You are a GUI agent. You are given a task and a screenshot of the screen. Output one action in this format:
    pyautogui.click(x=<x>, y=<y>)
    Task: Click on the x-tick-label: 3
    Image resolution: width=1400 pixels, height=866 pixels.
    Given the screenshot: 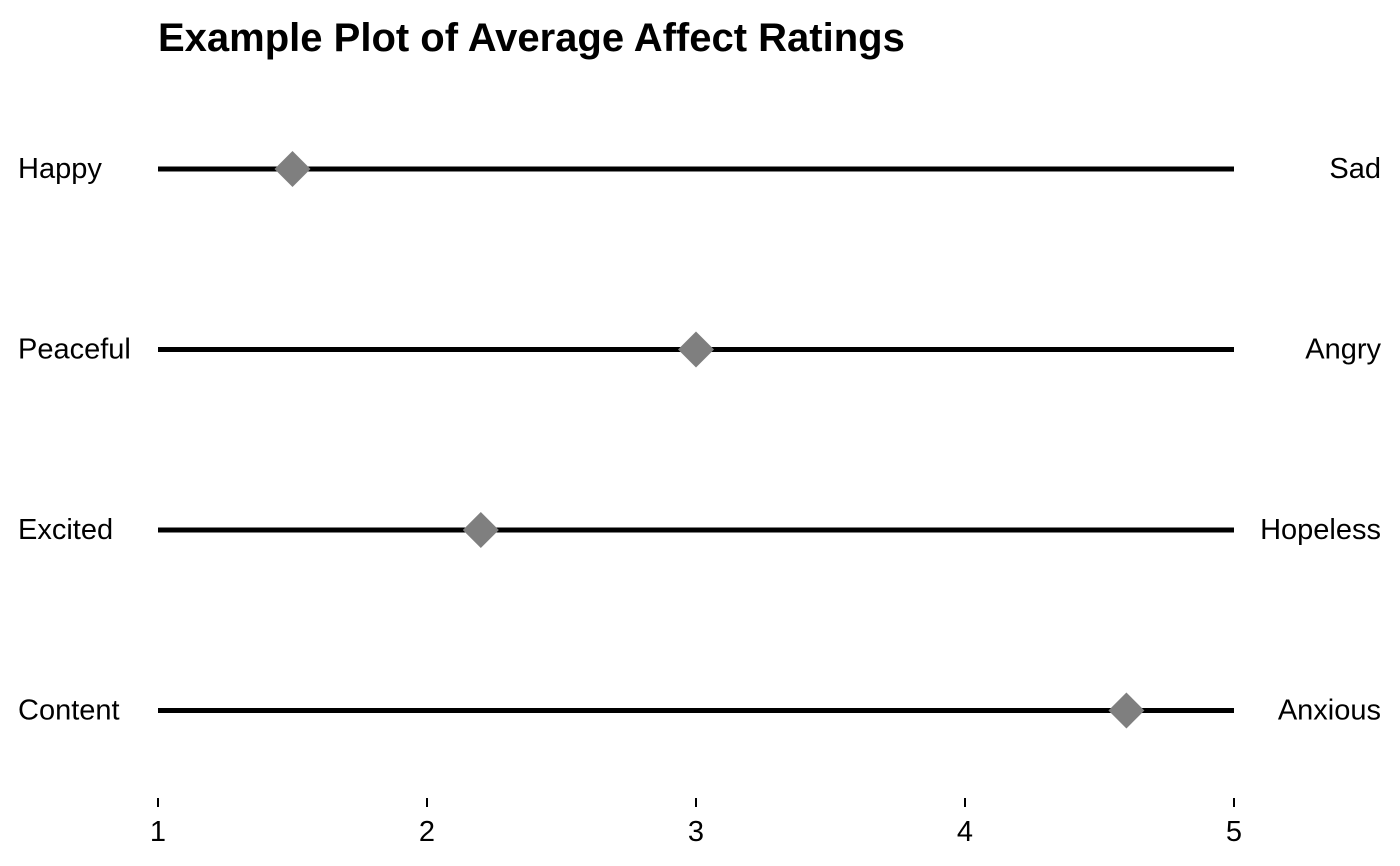 What is the action you would take?
    pyautogui.click(x=696, y=832)
    